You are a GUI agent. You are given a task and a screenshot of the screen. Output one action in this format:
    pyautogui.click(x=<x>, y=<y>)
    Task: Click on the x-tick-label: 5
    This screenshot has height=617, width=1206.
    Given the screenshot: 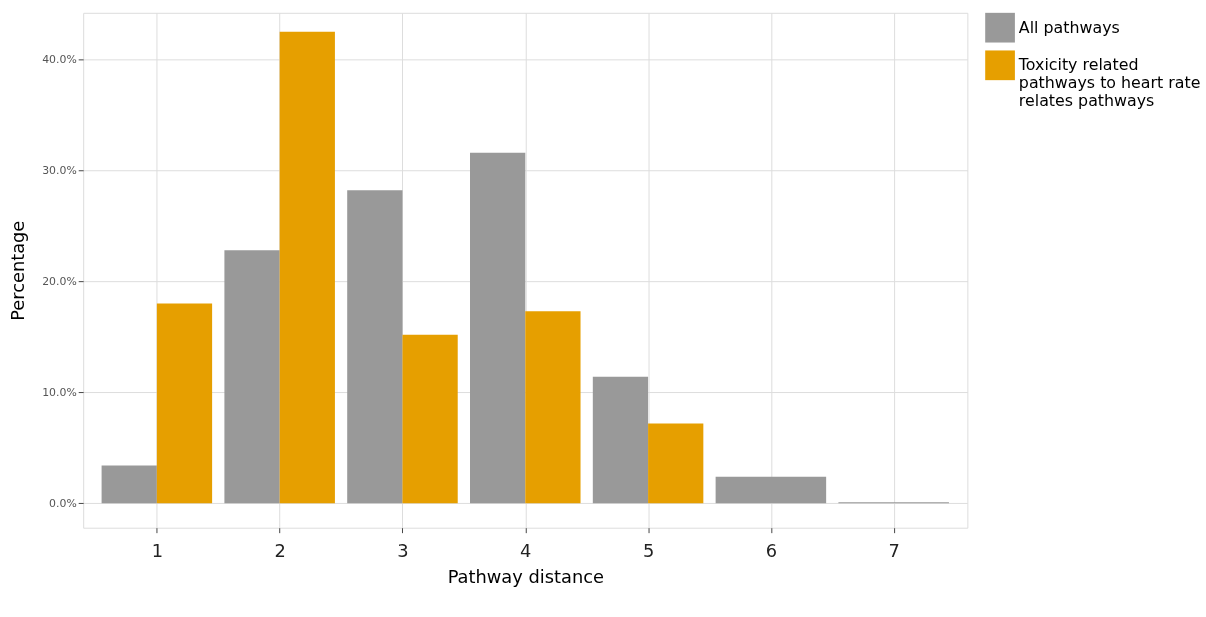 What is the action you would take?
    pyautogui.click(x=648, y=550)
    